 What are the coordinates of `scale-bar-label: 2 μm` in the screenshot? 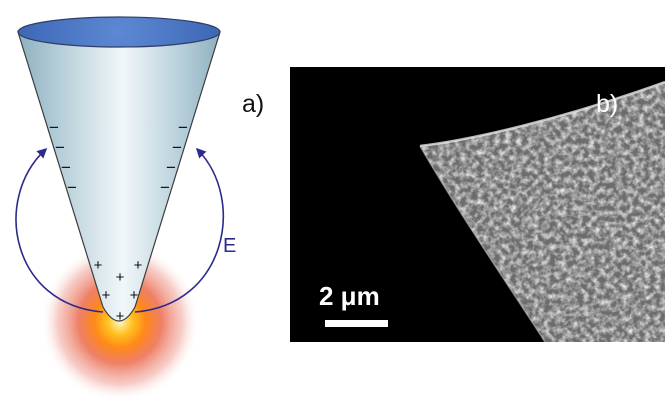 It's located at (349, 296).